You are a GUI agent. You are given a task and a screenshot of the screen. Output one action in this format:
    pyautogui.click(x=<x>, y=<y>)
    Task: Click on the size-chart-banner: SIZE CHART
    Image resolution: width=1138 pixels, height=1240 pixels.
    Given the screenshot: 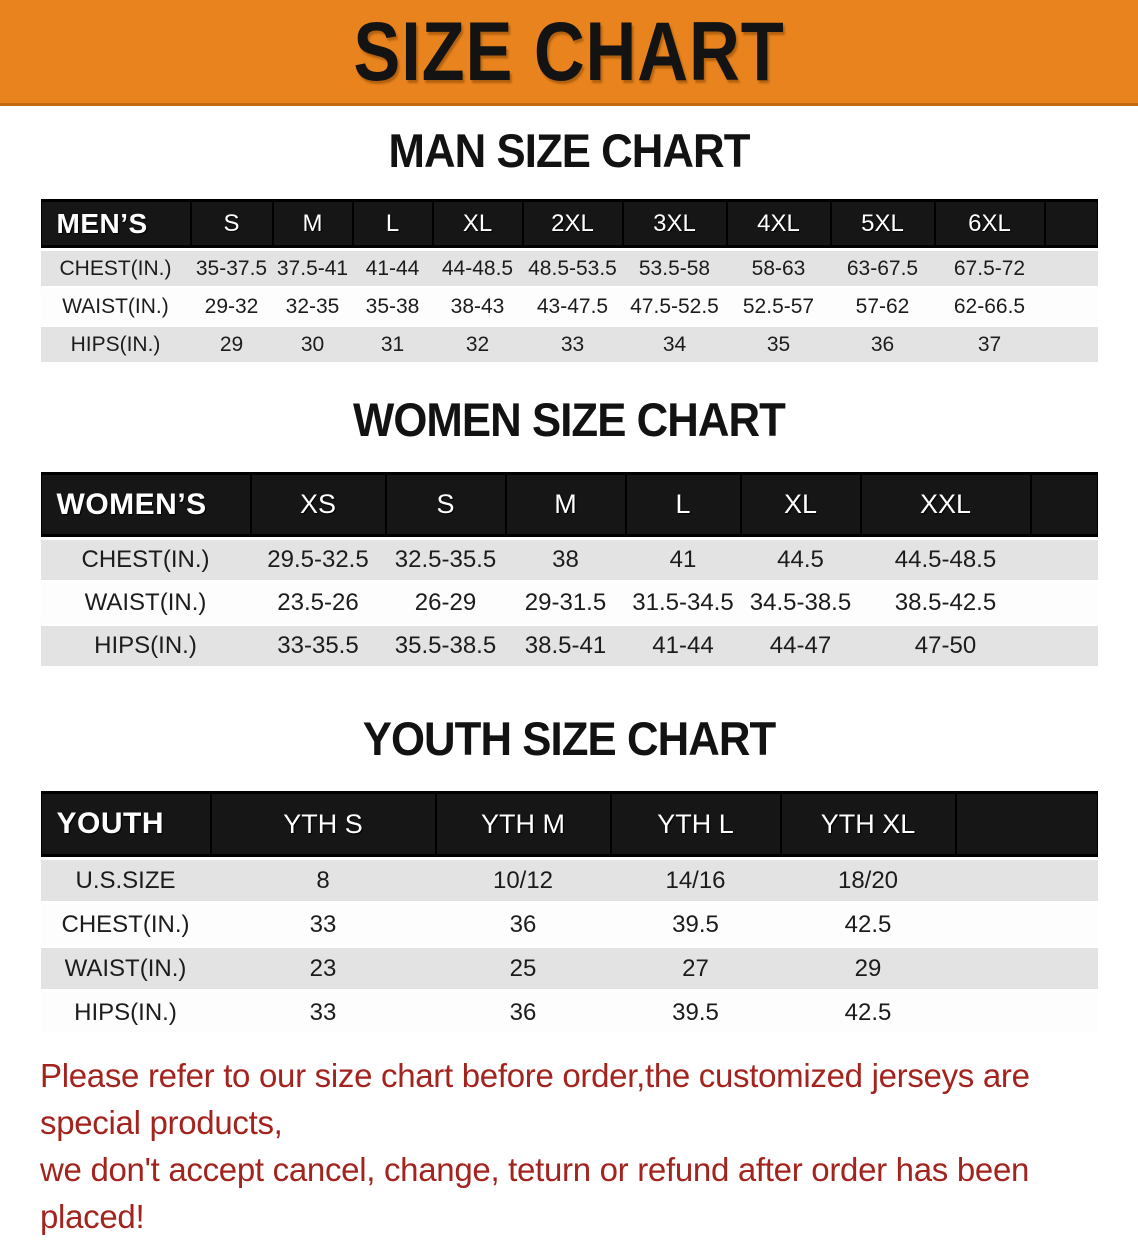 What is the action you would take?
    pyautogui.click(x=569, y=53)
    